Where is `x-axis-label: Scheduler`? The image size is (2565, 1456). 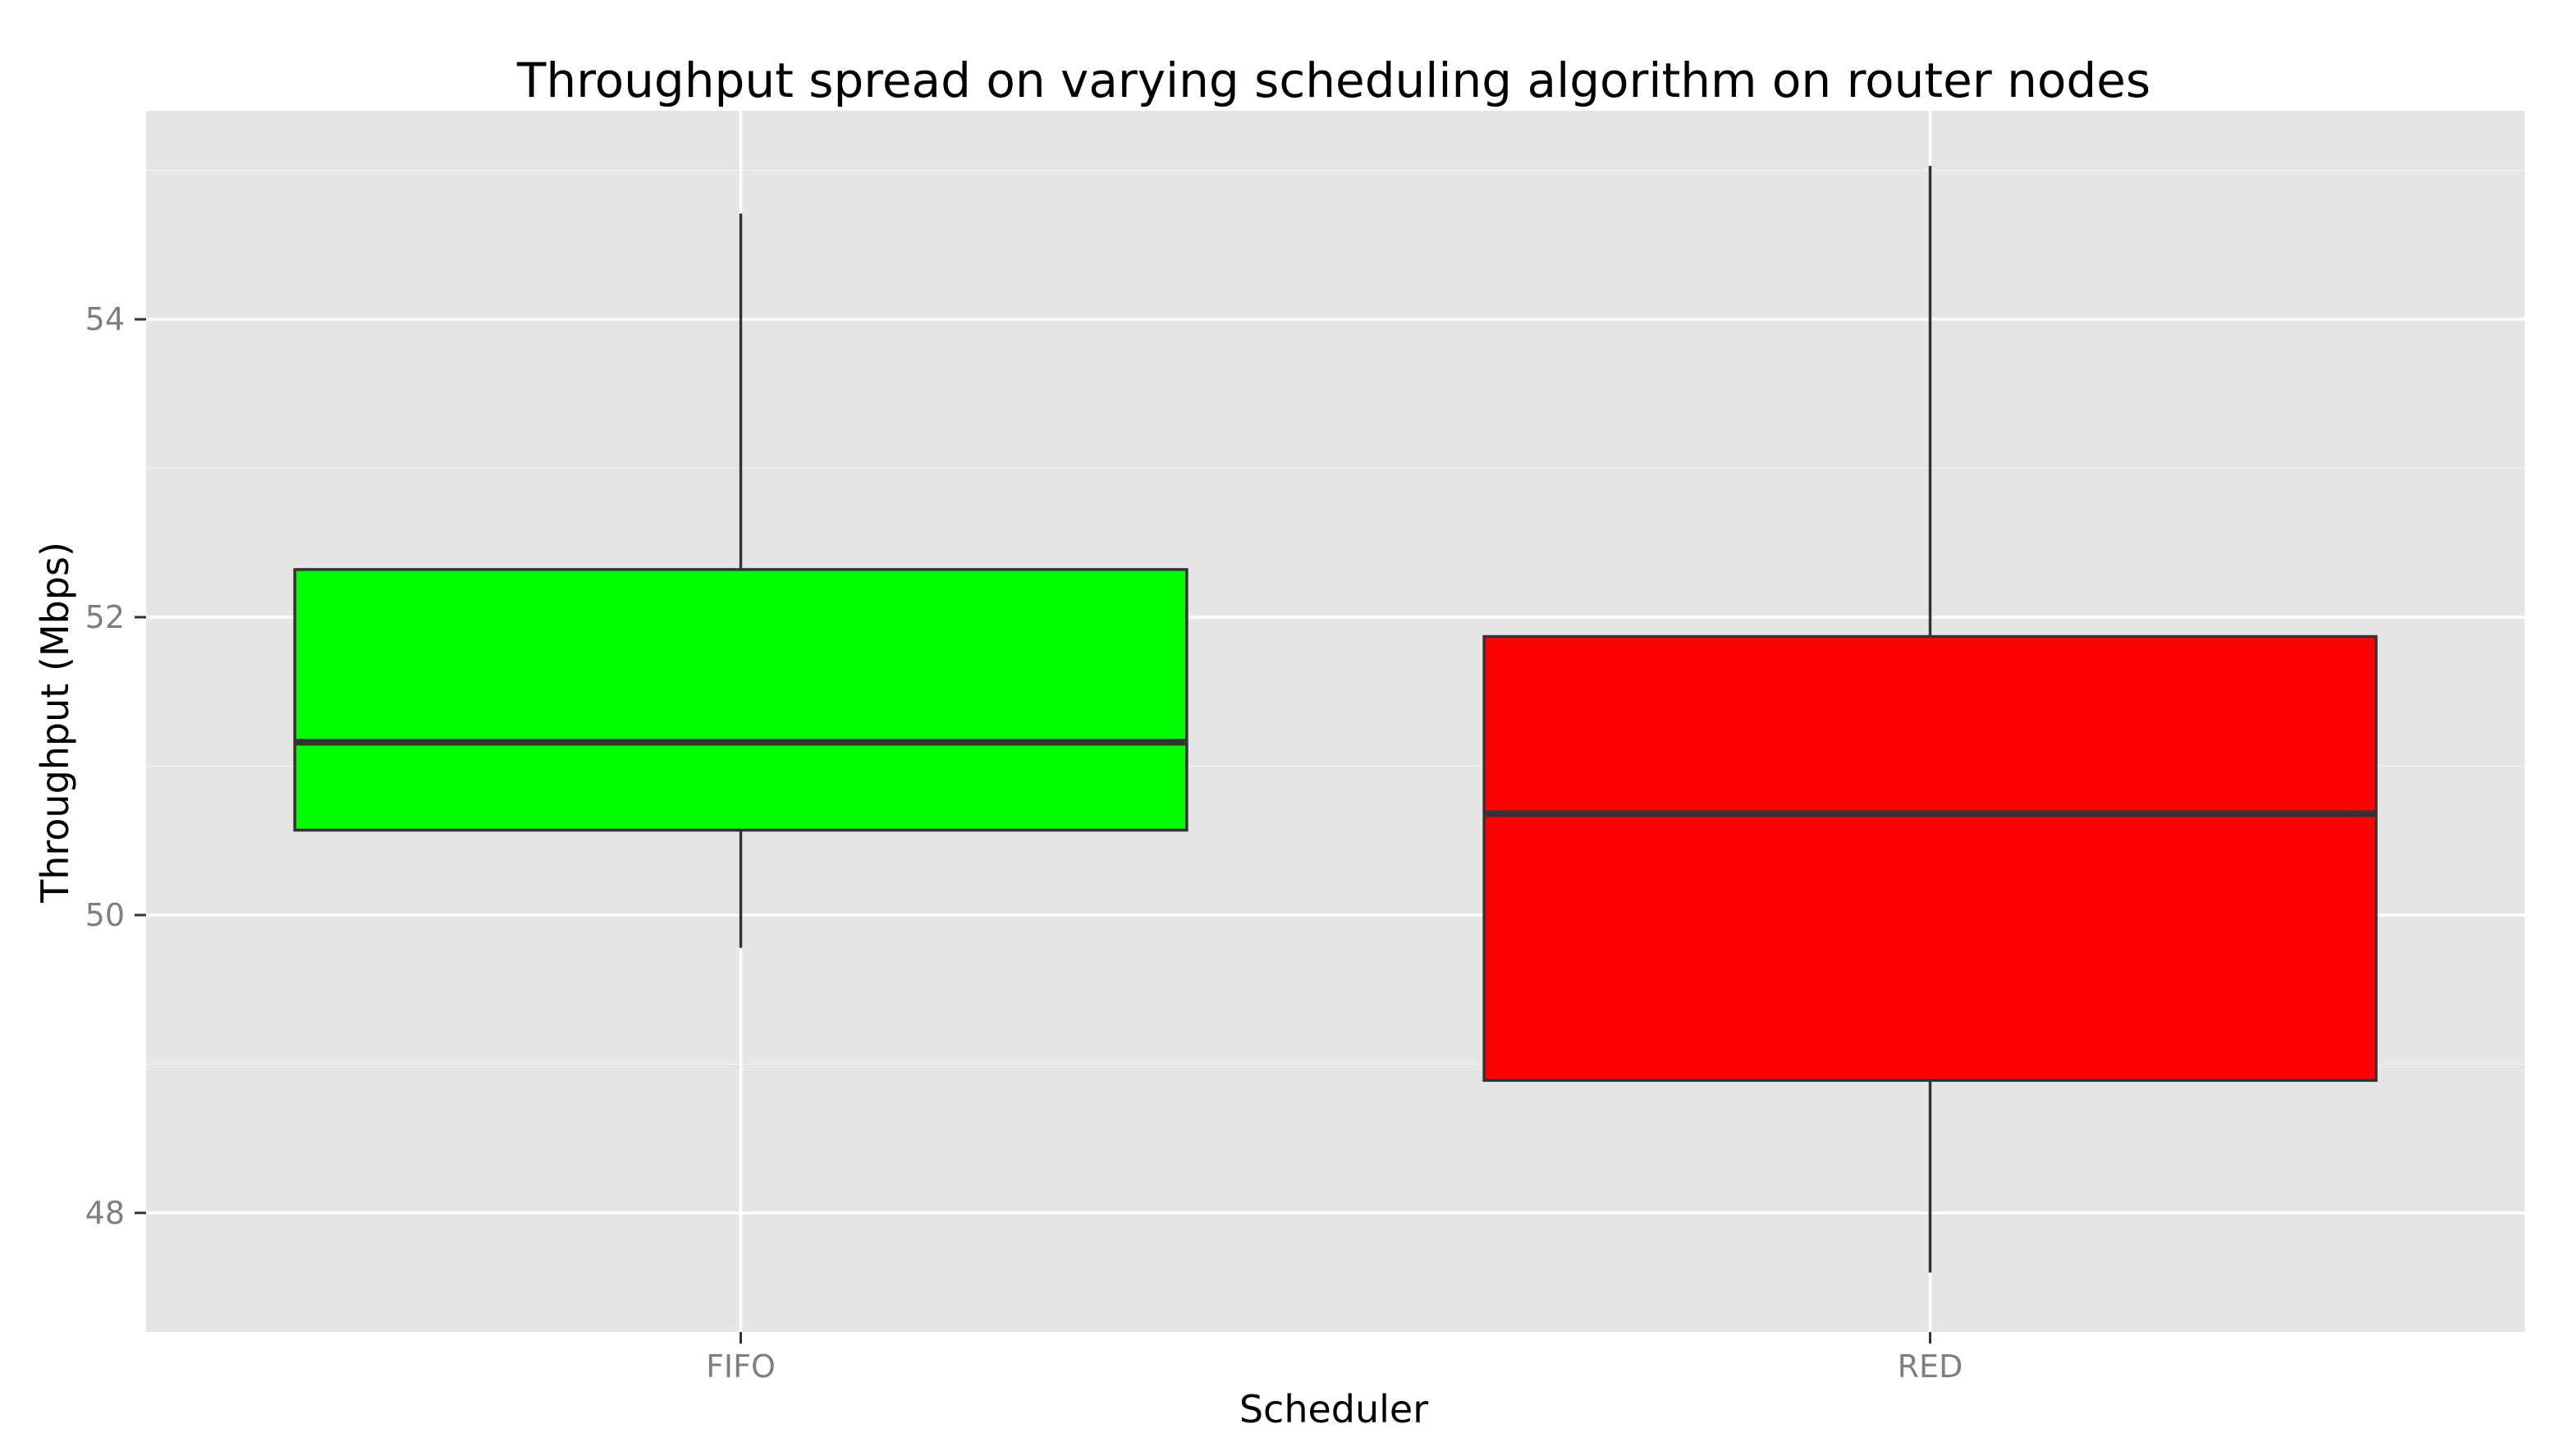
x-axis-label: Scheduler is located at coordinates (1333, 1409).